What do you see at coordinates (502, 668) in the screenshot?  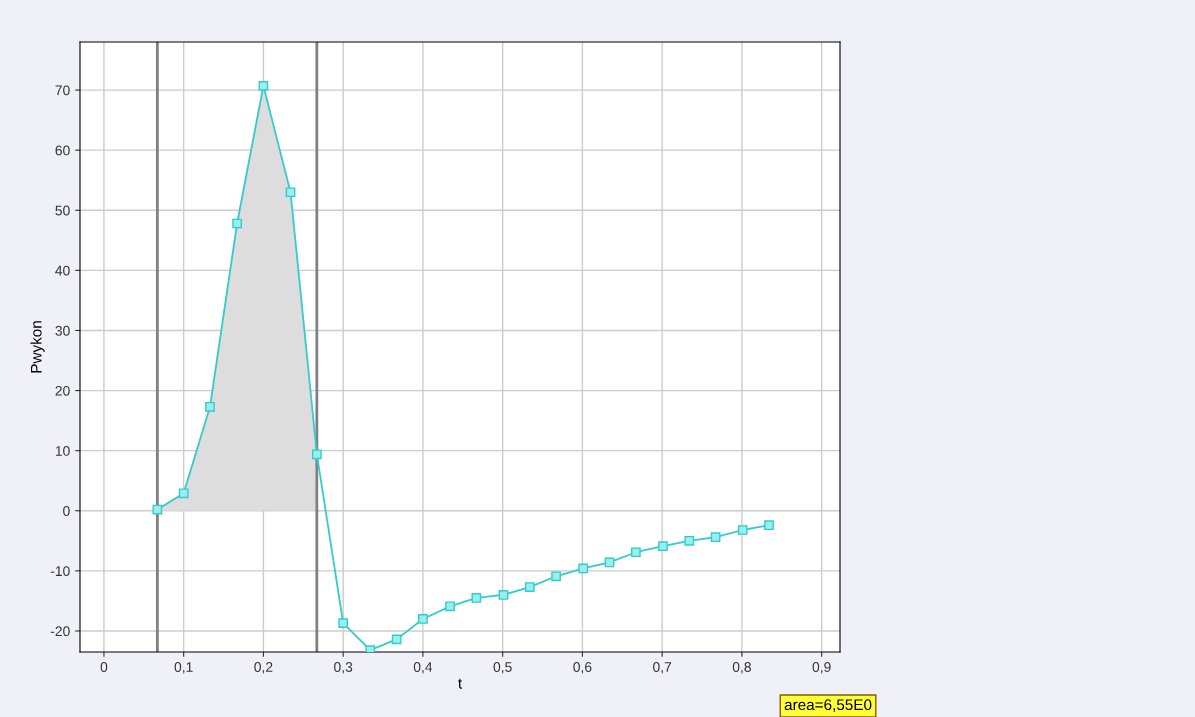 I see `x-tick-label: 0,5` at bounding box center [502, 668].